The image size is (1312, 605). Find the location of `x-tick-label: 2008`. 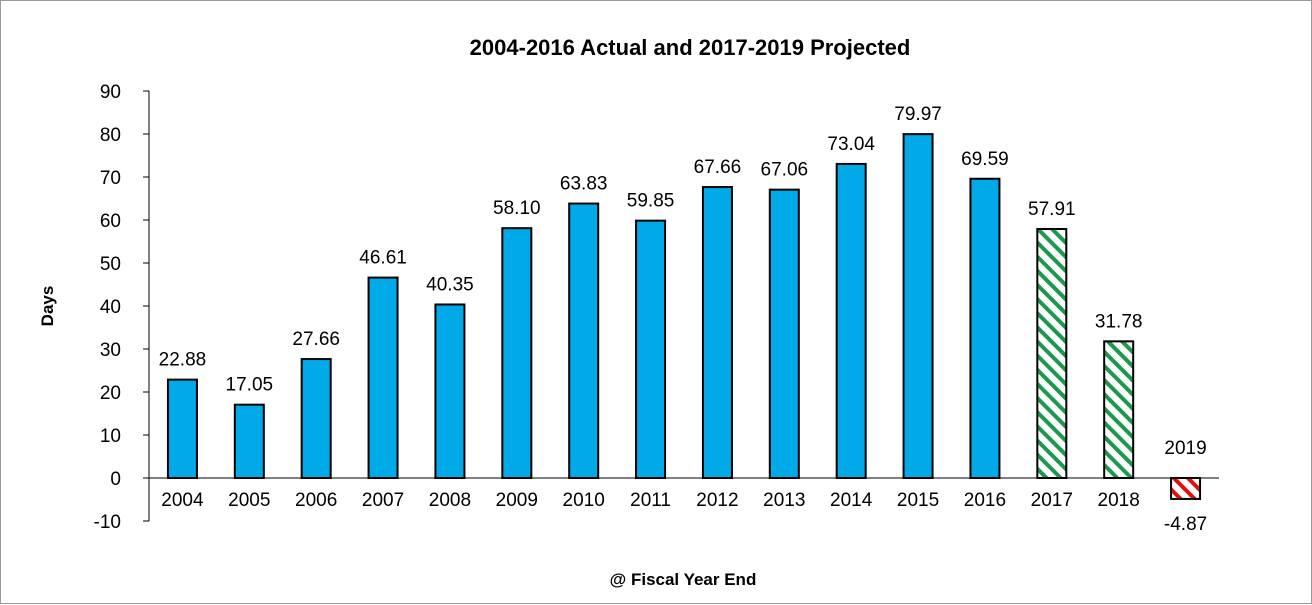

x-tick-label: 2008 is located at coordinates (450, 500).